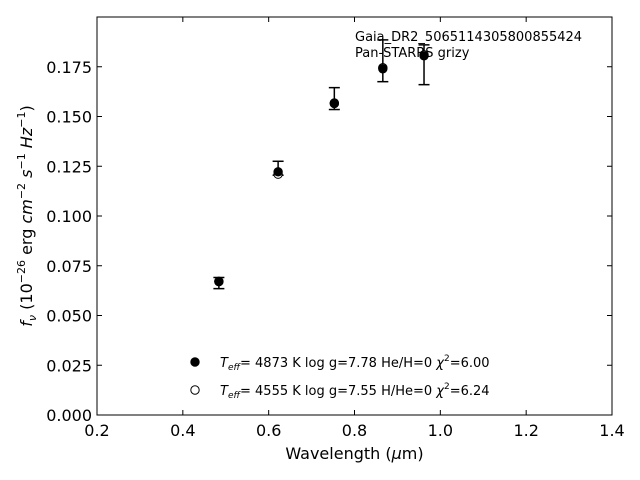 This screenshot has height=480, width=640. Describe the element at coordinates (440, 430) in the screenshot. I see `x-tick-label: 1.0` at that location.